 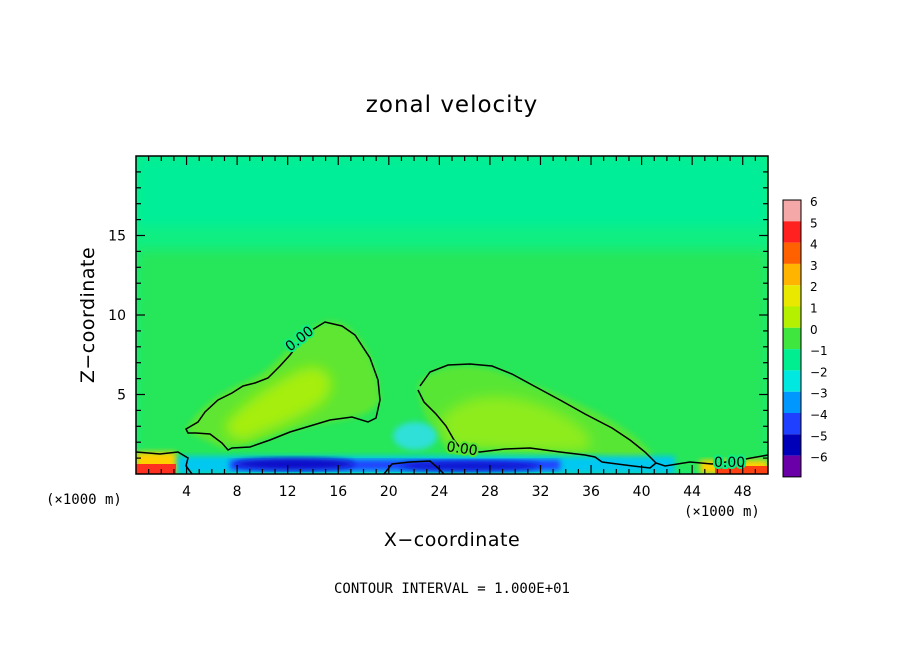 What do you see at coordinates (819, 394) in the screenshot?
I see `colorbar-label: −3` at bounding box center [819, 394].